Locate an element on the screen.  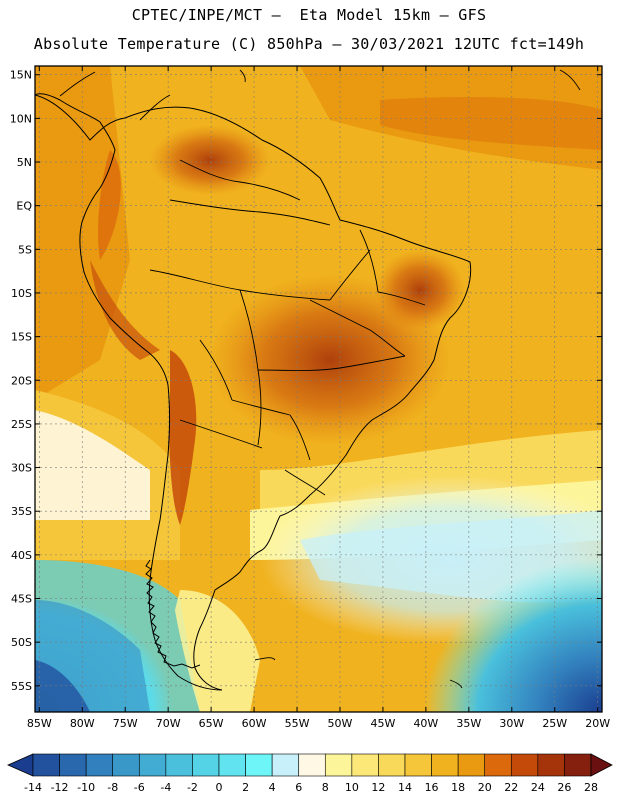
colorbar-tick-label: 10 is located at coordinates (352, 787).